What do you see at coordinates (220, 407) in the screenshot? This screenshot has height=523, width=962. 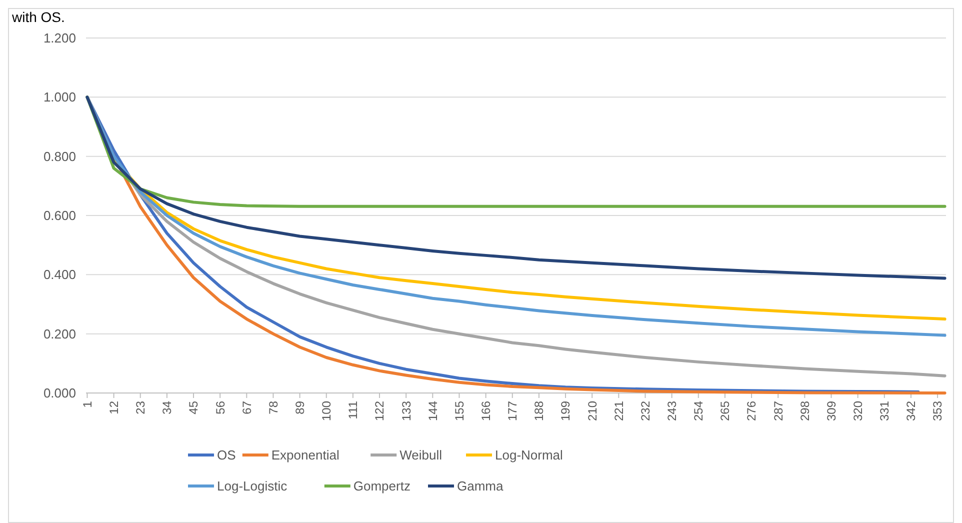 I see `x-tick-label: 56` at bounding box center [220, 407].